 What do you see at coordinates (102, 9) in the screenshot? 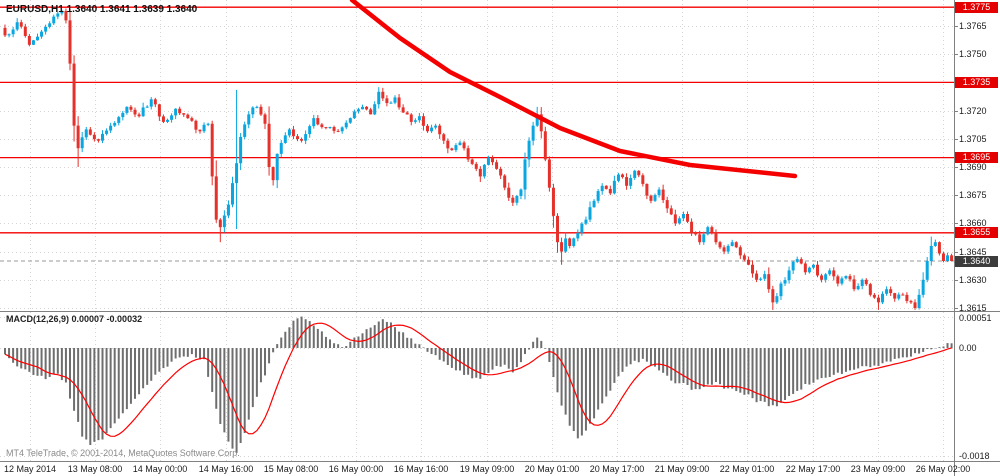
I see `symbol-title: EURUSD,H1 1.3640 1.3641 1.3639 1.3640` at bounding box center [102, 9].